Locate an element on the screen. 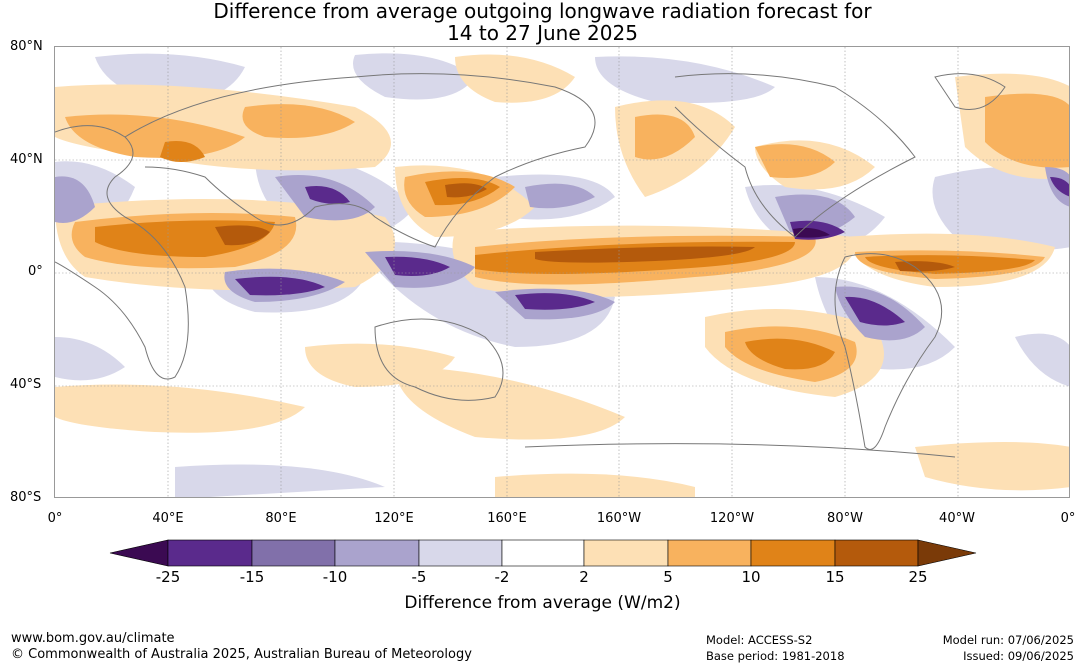 This screenshot has height=667, width=1085. y-tick-80s: 80°S is located at coordinates (26, 497).